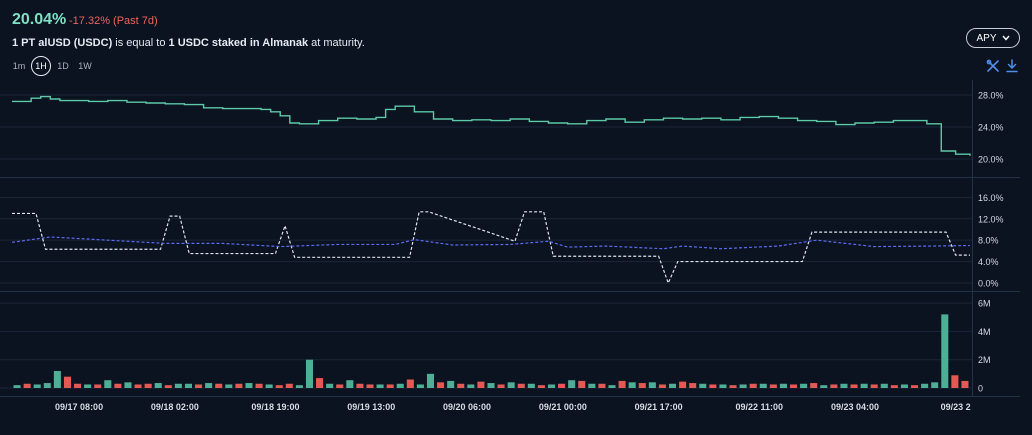 Image resolution: width=1032 pixels, height=435 pixels. Describe the element at coordinates (988, 283) in the screenshot. I see `y-tick-label-underlying: 0.0%` at that location.